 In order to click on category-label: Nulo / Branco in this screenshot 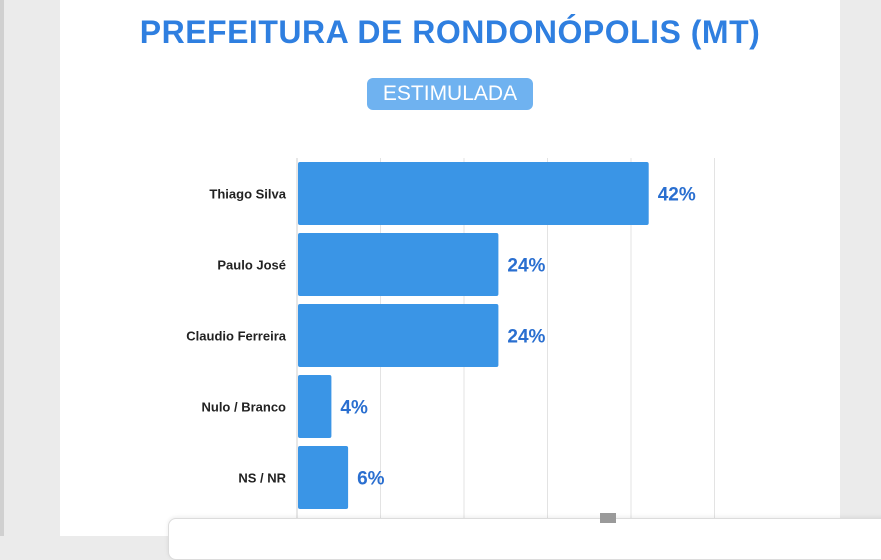, I will do `click(243, 407)`.